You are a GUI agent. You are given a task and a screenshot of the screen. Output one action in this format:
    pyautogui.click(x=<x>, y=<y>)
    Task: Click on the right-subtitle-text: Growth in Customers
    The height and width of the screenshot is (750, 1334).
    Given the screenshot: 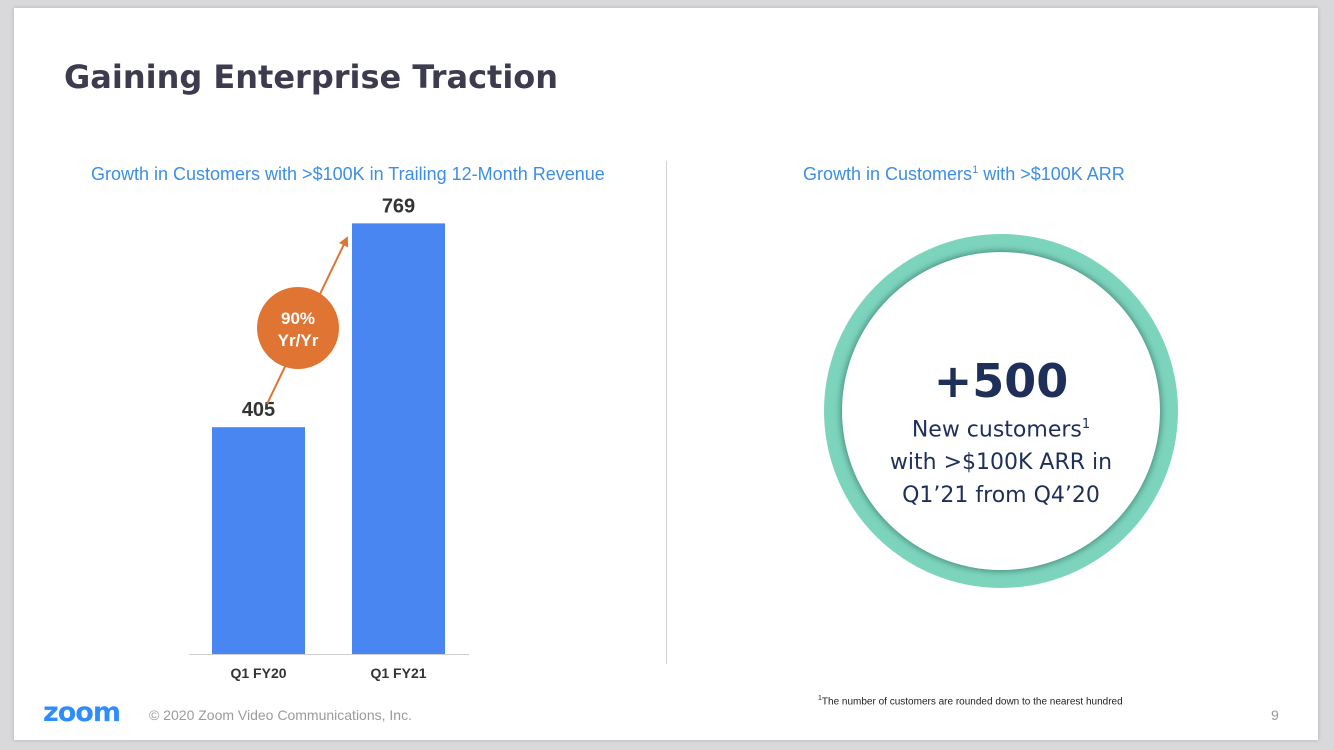 What is the action you would take?
    pyautogui.click(x=888, y=174)
    